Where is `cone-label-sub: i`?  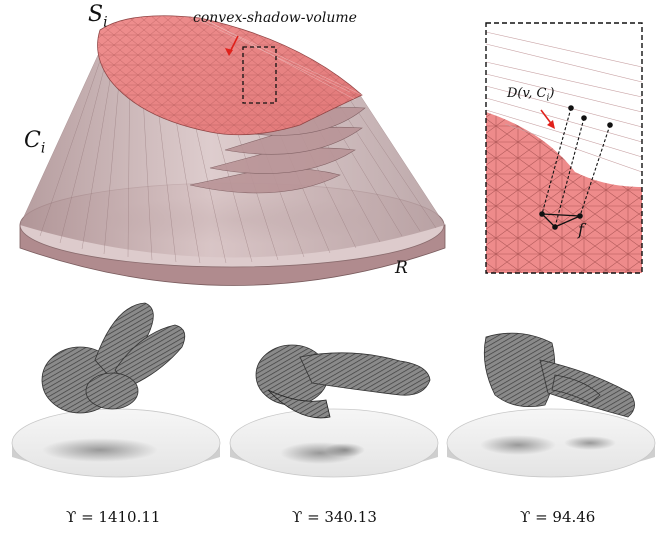
cone-label-sub: i is located at coordinates (43, 148).